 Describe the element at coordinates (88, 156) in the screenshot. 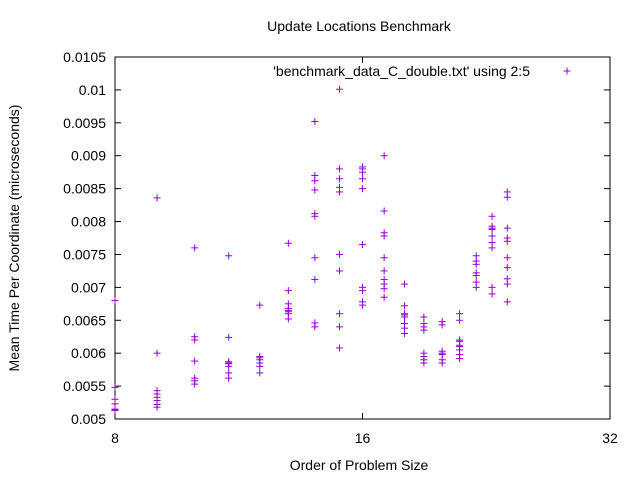

I see `y-tick-label: 0.009` at that location.